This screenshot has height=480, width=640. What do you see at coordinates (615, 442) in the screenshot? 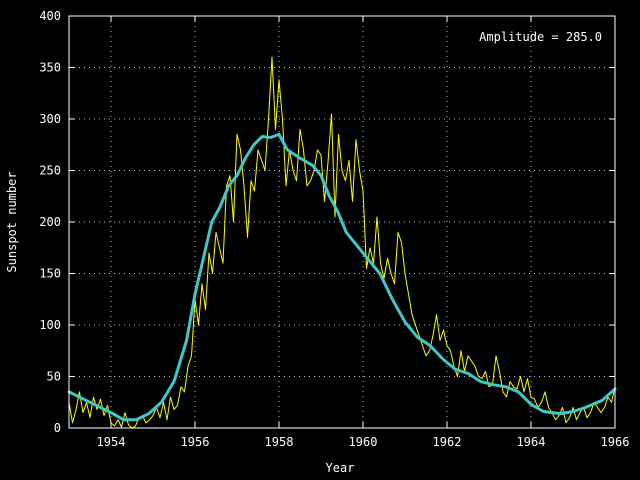
I see `x-tick-label: 1966` at bounding box center [615, 442].